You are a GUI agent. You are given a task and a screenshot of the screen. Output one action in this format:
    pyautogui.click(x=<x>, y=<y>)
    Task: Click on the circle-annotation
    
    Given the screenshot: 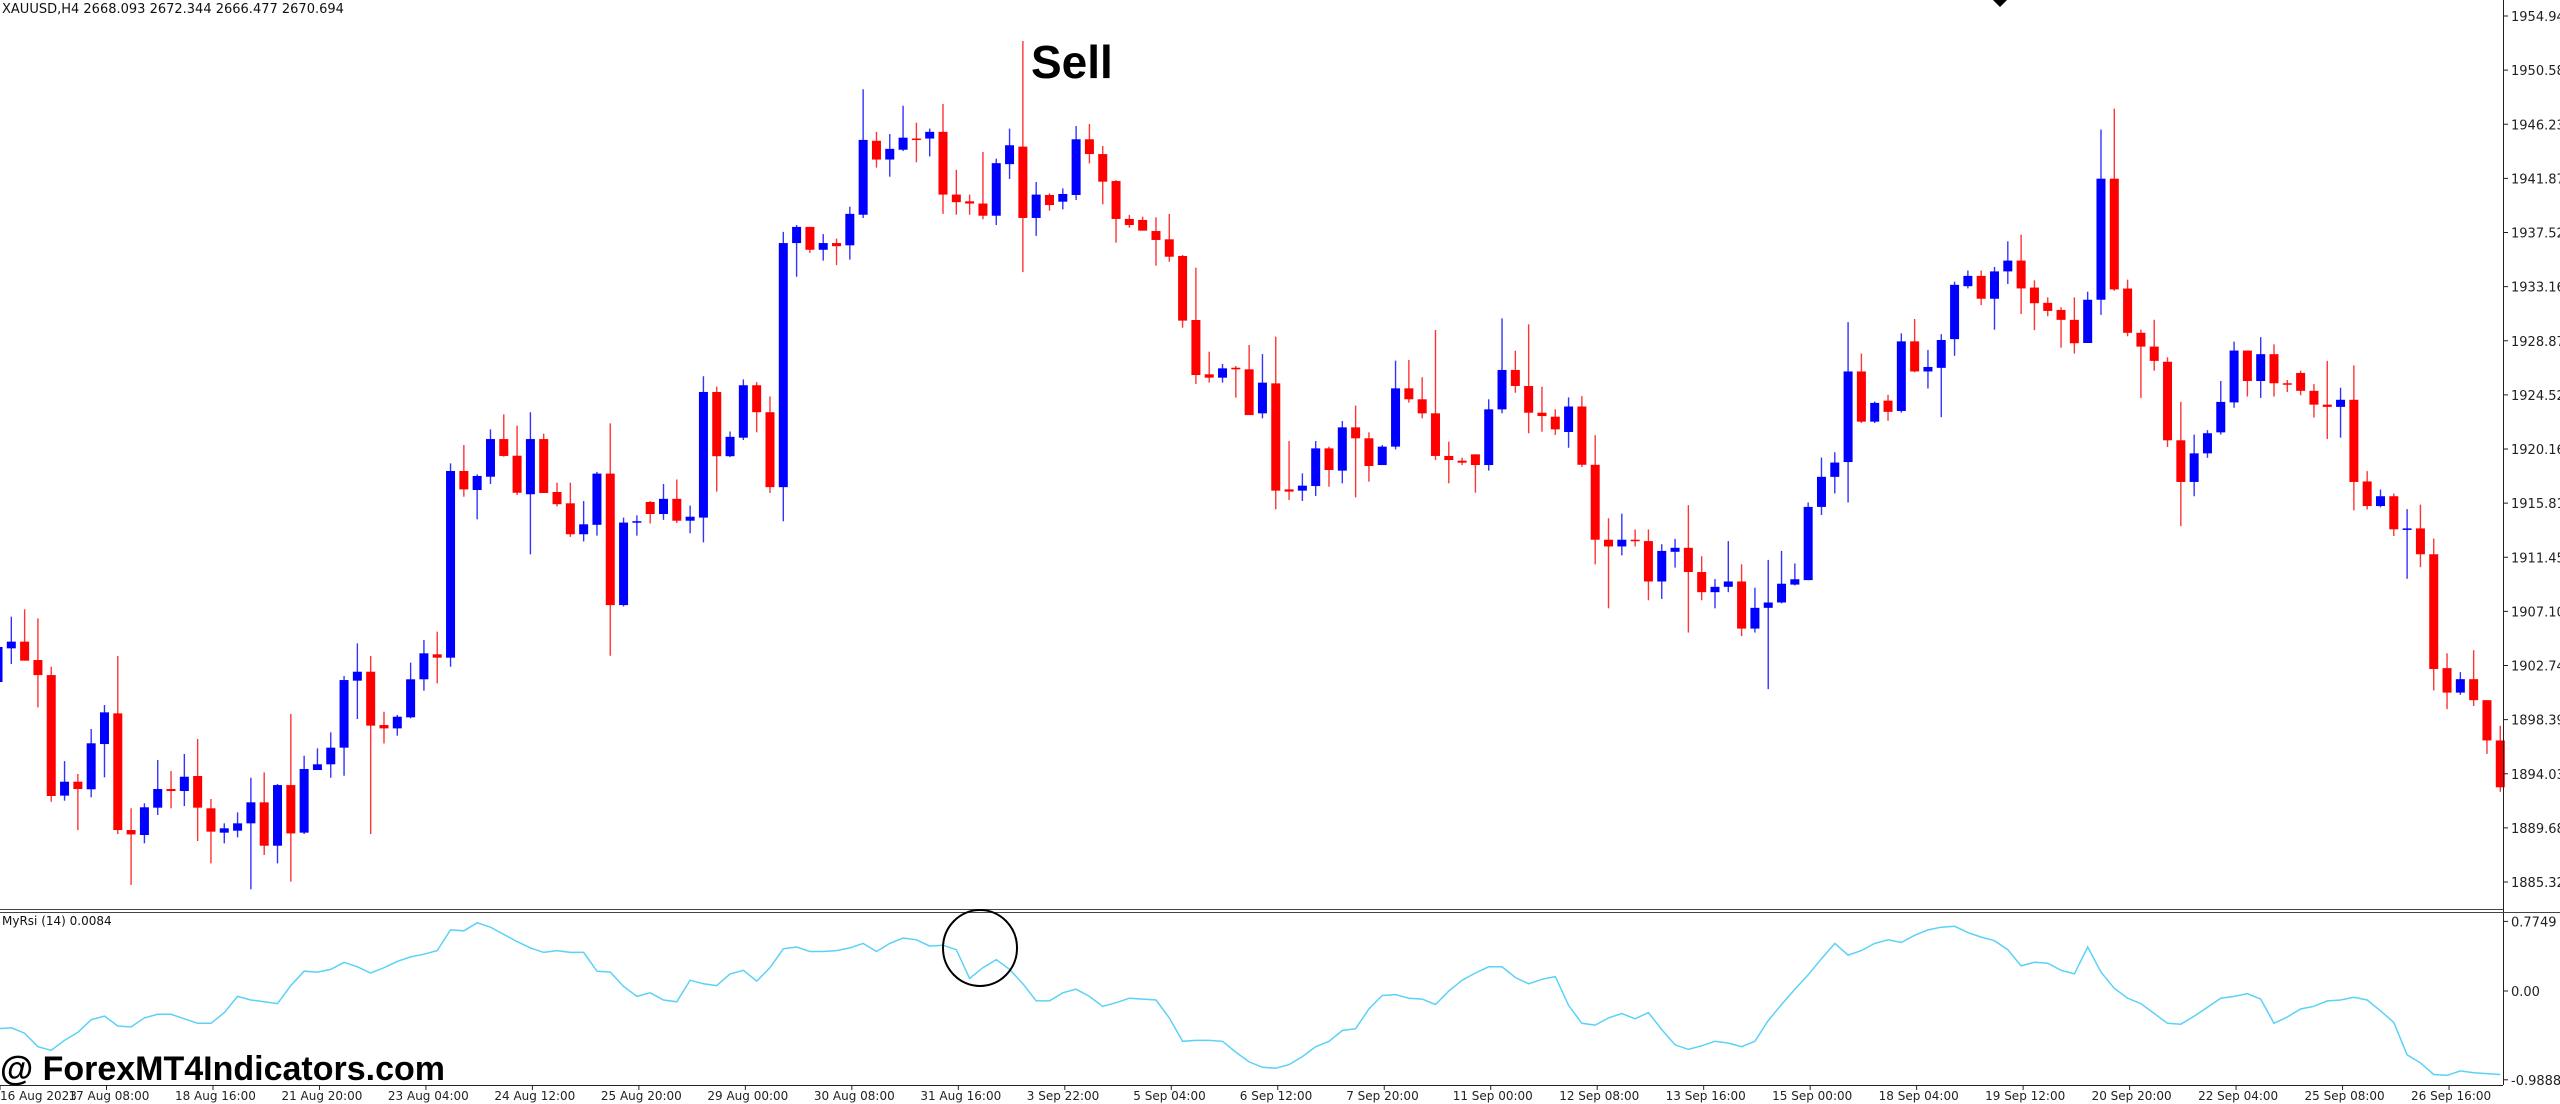 What is the action you would take?
    pyautogui.click(x=980, y=948)
    